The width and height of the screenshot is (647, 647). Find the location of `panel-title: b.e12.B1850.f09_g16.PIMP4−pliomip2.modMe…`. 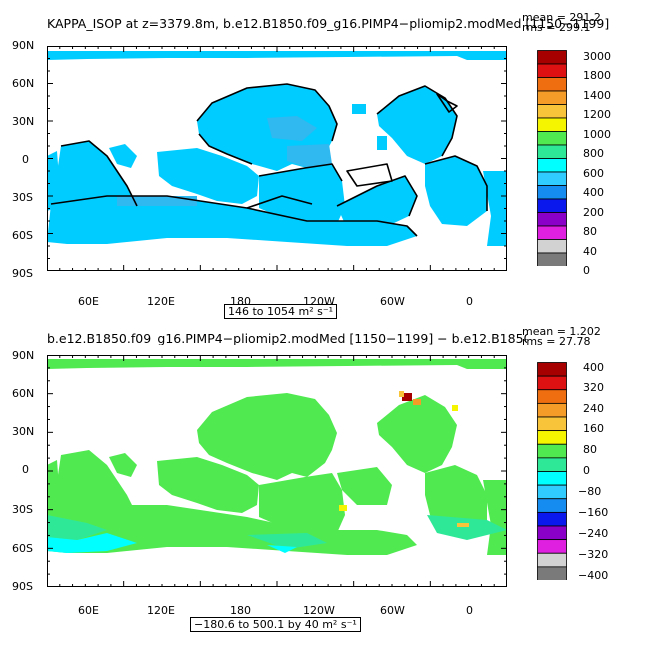

panel-title: b.e12.B1850.f09_g16.PIMP4−pliomip2.modMe… is located at coordinates (287, 339).